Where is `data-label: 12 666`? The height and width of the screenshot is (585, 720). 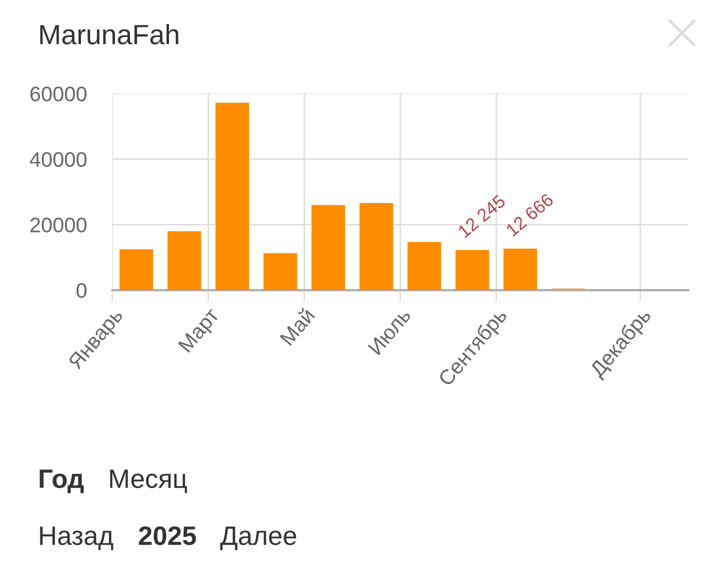 data-label: 12 666 is located at coordinates (529, 214).